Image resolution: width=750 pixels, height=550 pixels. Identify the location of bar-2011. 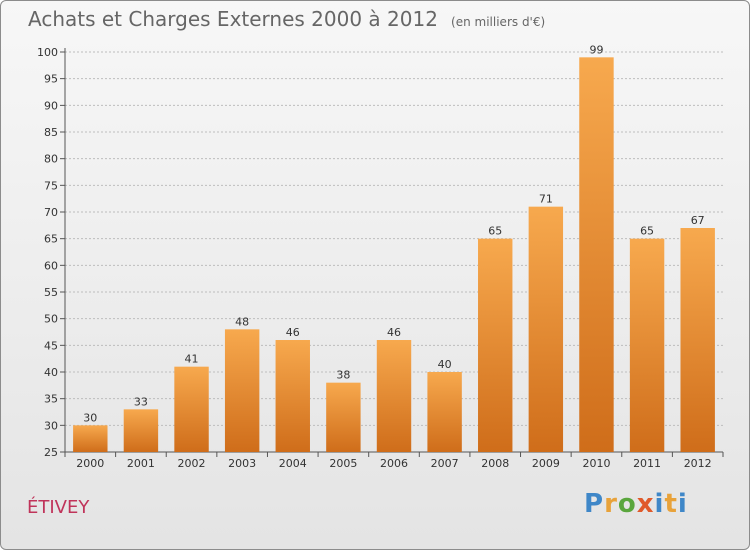
(647, 345).